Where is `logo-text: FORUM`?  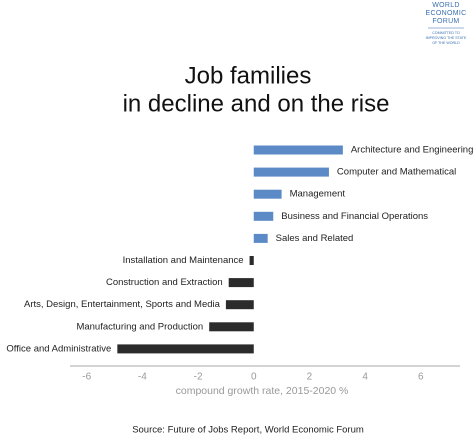
logo-text: FORUM is located at coordinates (445, 21).